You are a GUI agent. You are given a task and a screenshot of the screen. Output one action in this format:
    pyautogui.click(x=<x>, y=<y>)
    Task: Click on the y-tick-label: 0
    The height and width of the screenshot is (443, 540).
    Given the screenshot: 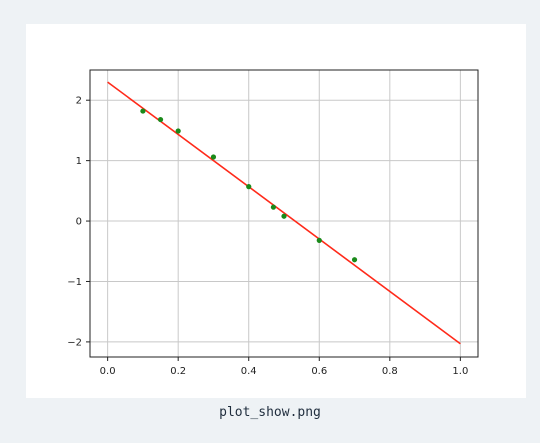 What is the action you would take?
    pyautogui.click(x=79, y=222)
    